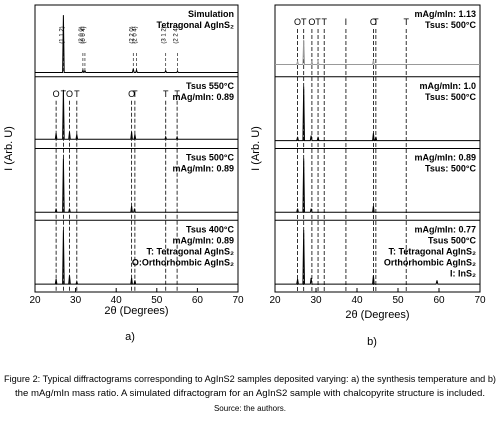  Describe the element at coordinates (177, 34) in the screenshot. I see `hkl-label: (2 2 4)` at that location.